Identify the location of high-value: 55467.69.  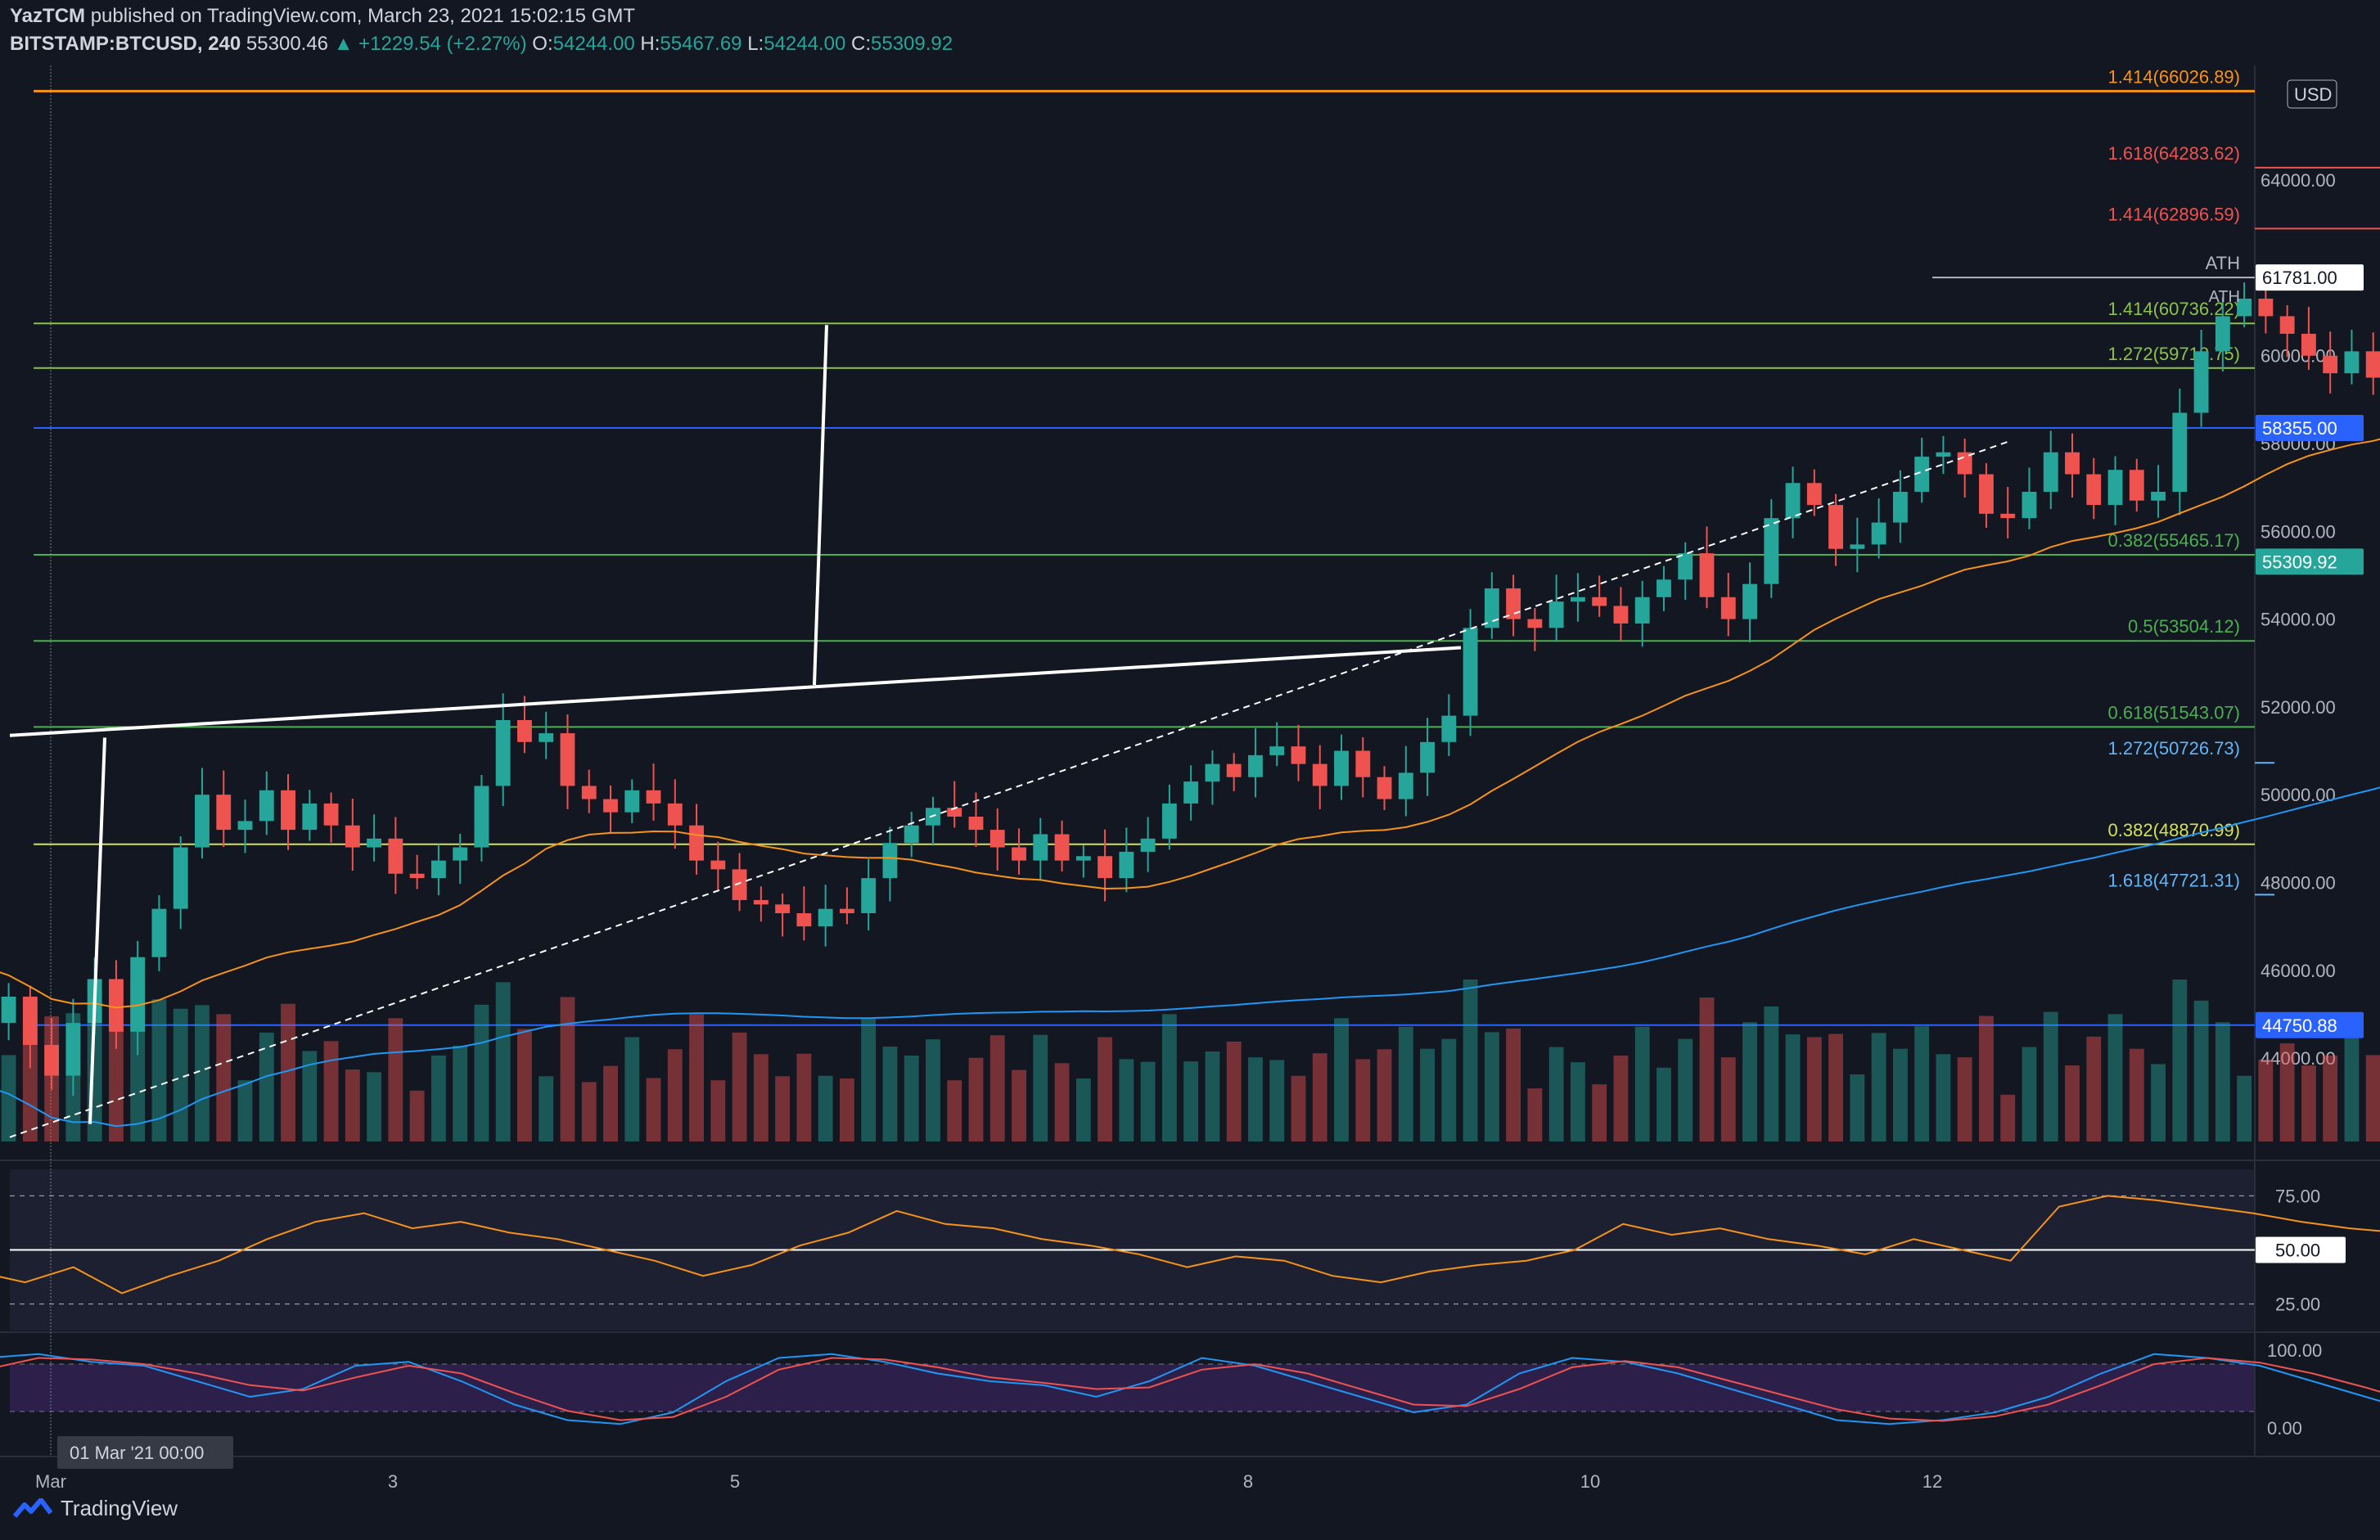
(701, 44).